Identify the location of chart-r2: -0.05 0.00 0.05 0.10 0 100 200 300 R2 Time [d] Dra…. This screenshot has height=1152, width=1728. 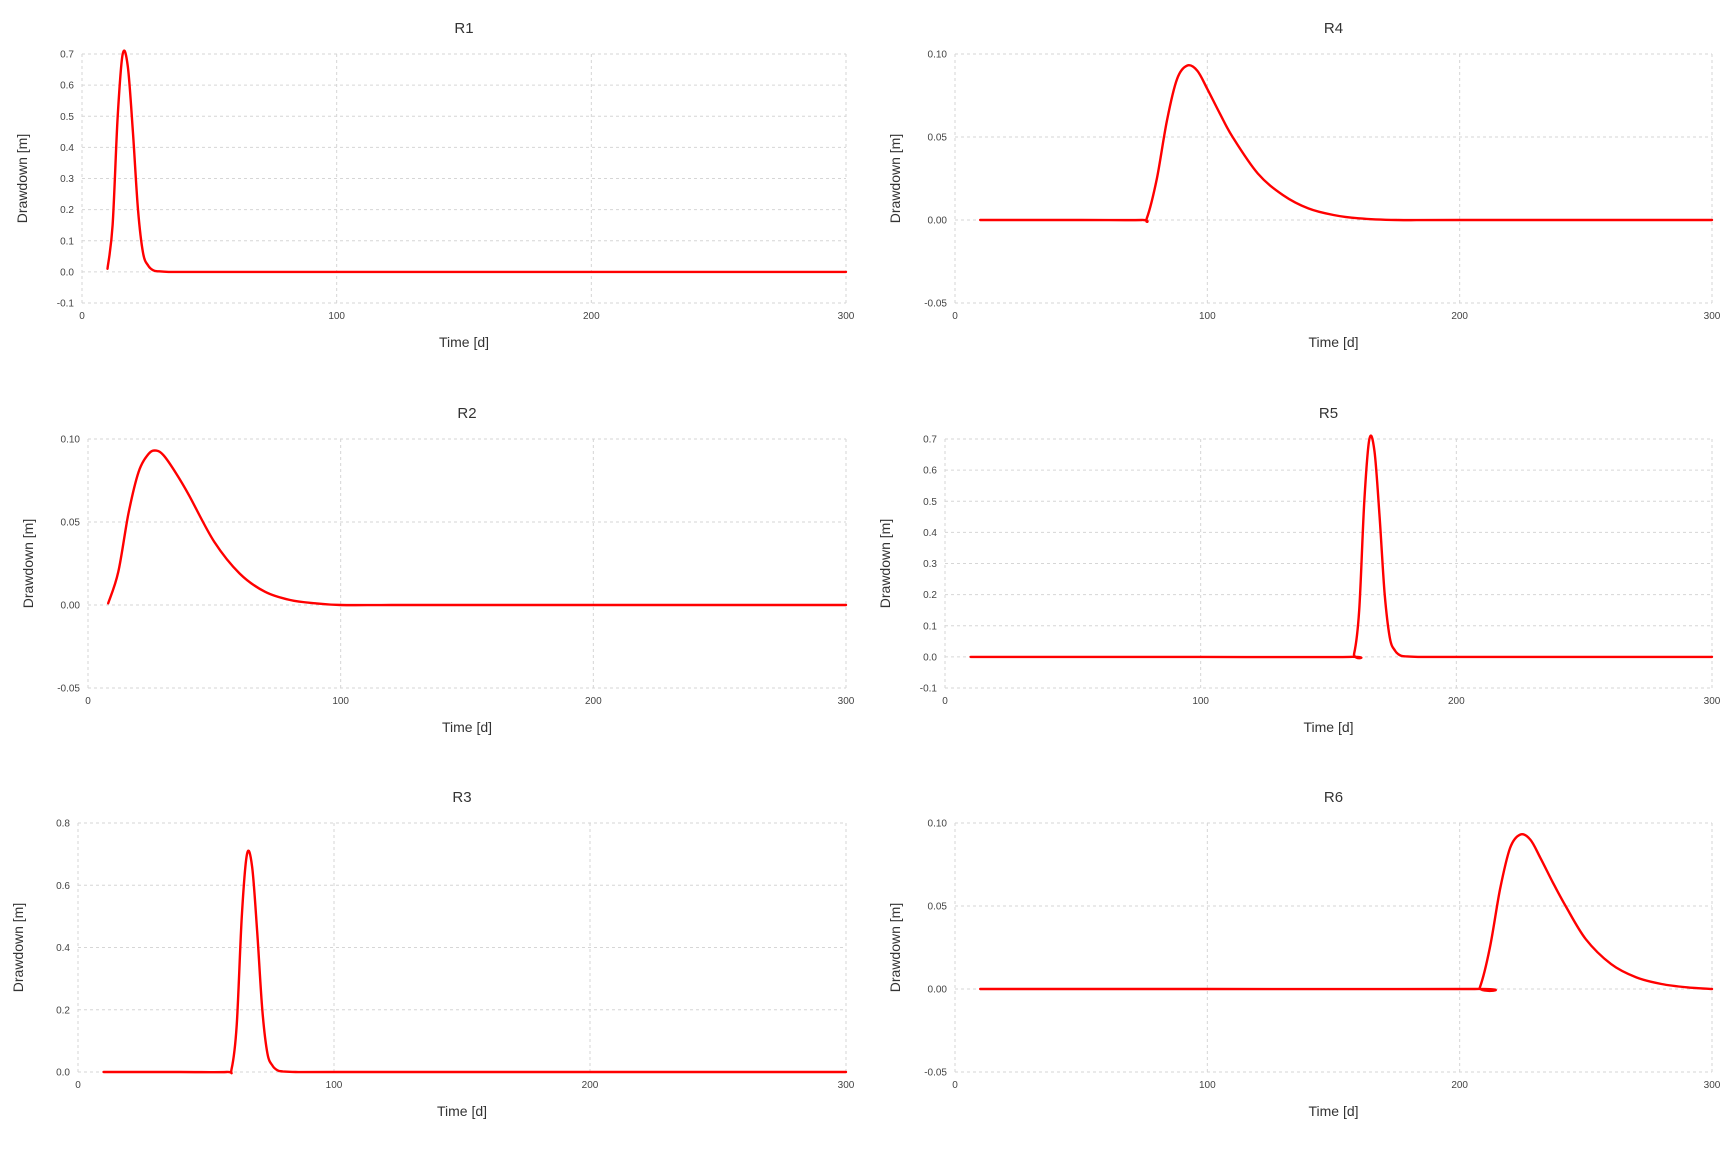
(437, 570).